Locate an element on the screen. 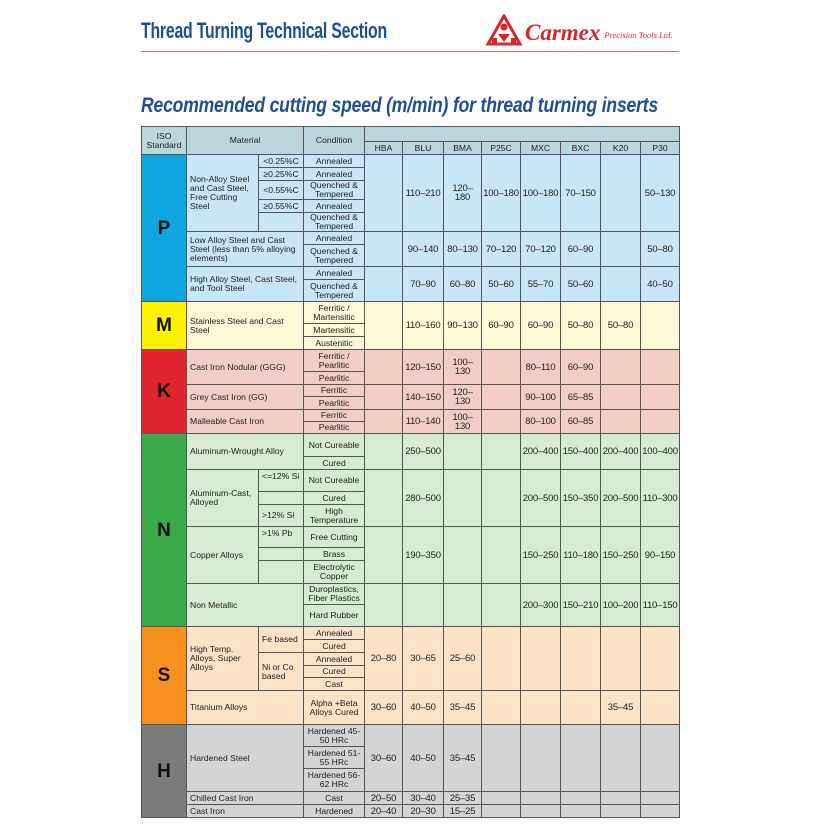 This screenshot has height=836, width=836. iso-s: S is located at coordinates (164, 675).